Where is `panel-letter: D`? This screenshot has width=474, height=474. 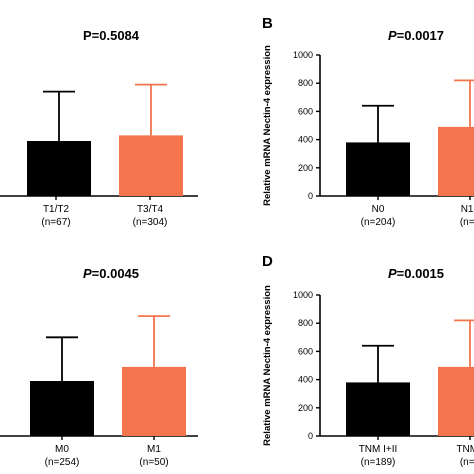 panel-letter: D is located at coordinates (267, 261).